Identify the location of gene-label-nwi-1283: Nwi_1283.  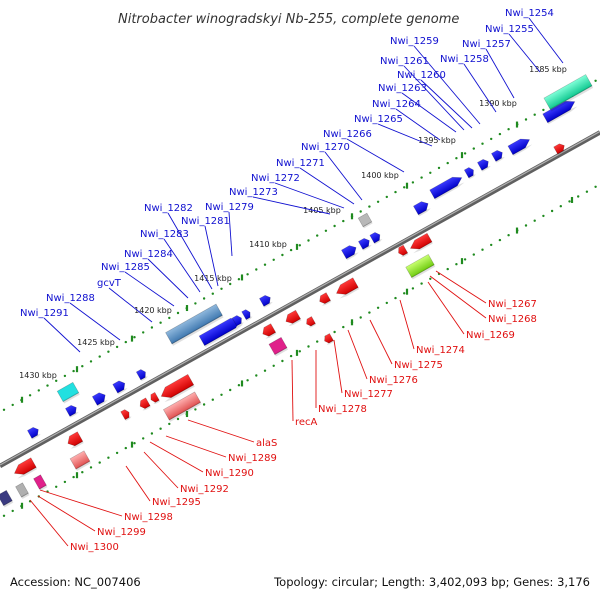
(164, 234).